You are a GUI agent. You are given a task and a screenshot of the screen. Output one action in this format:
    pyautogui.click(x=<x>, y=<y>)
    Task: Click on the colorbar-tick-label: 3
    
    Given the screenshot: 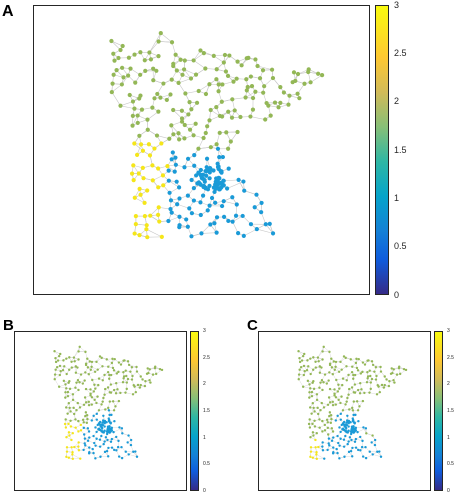 What is the action you would take?
    pyautogui.click(x=448, y=331)
    